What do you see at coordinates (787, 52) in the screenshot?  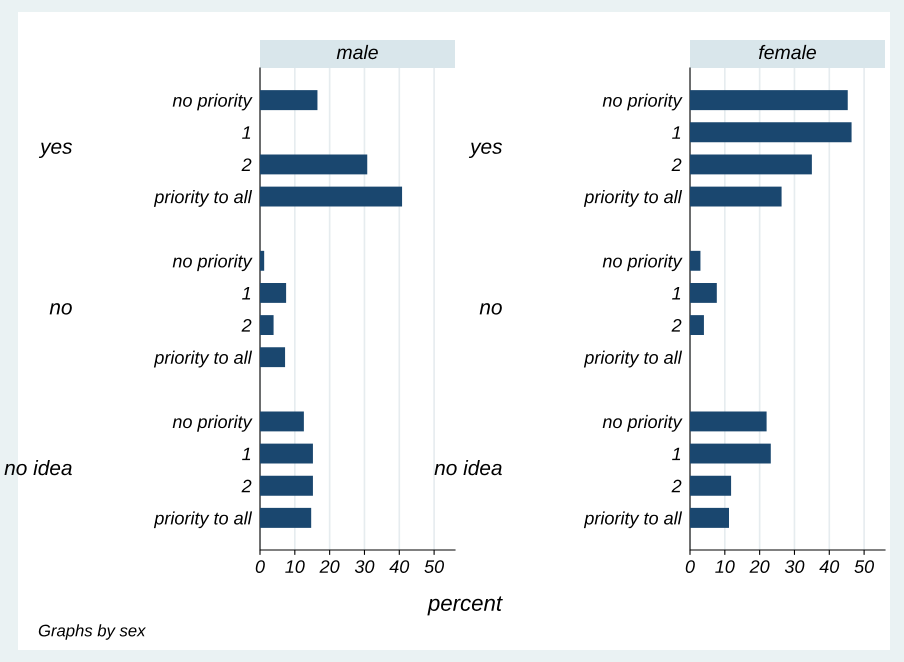 I see `chart-title: female` at bounding box center [787, 52].